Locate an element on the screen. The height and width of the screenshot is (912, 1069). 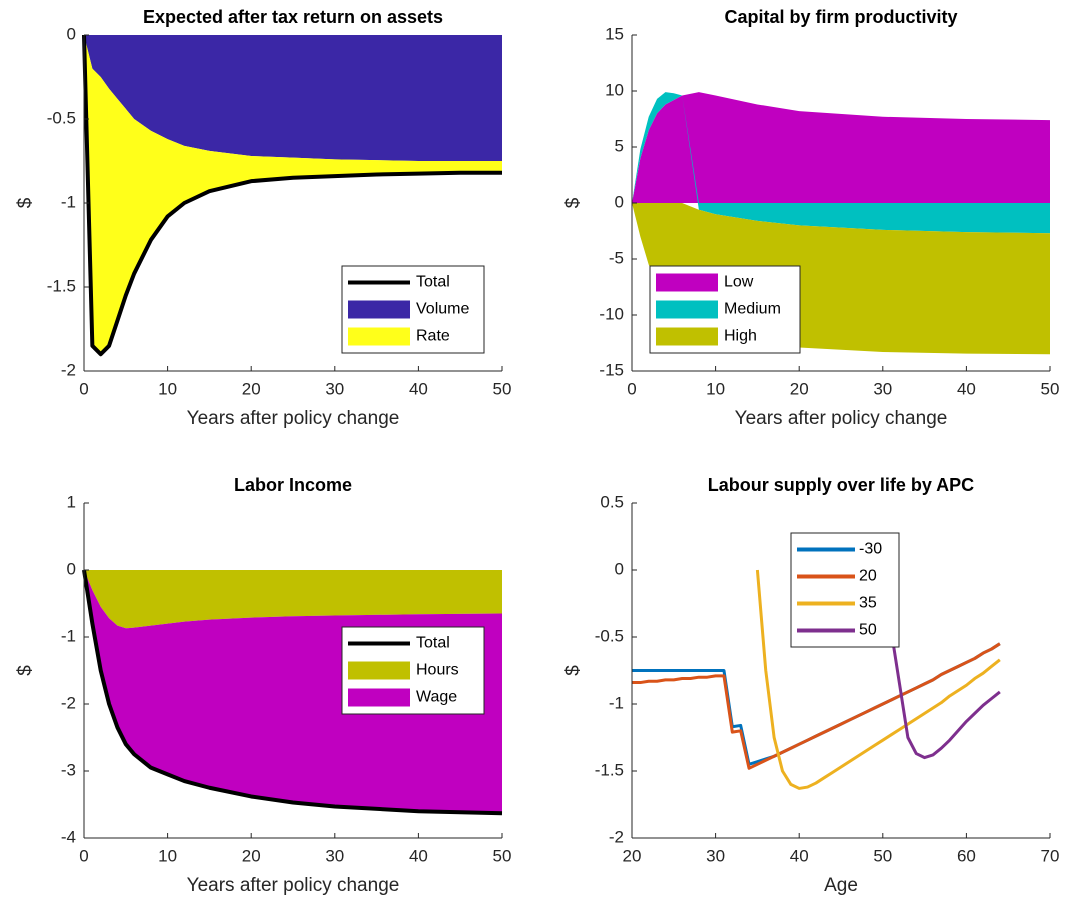
legend-label: Low is located at coordinates (739, 282).